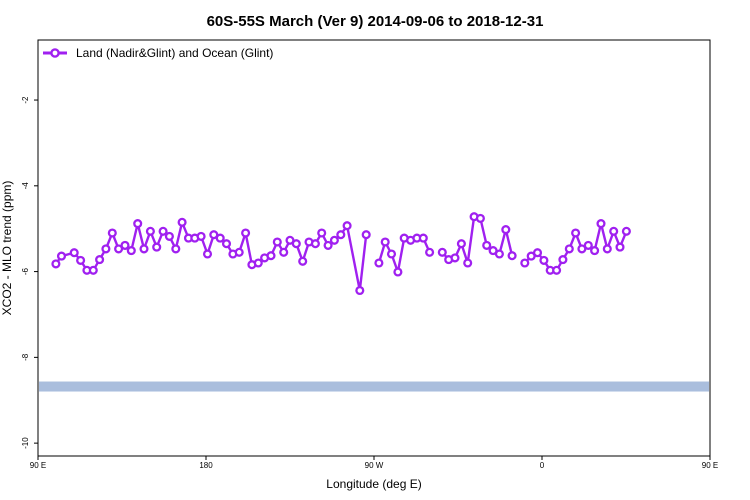 The image size is (750, 500). Describe the element at coordinates (25, 357) in the screenshot. I see `y-tick-label: -8` at that location.